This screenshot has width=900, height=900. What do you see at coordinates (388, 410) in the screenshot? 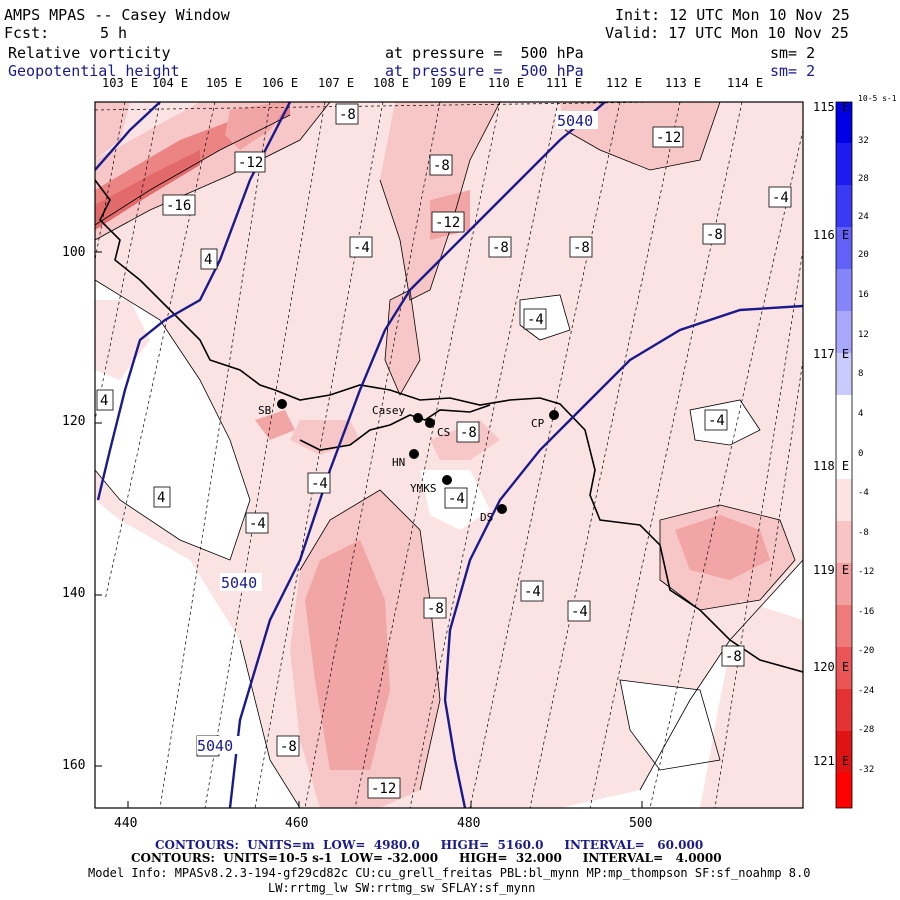
I see `station-label-casey: Casey` at bounding box center [388, 410].